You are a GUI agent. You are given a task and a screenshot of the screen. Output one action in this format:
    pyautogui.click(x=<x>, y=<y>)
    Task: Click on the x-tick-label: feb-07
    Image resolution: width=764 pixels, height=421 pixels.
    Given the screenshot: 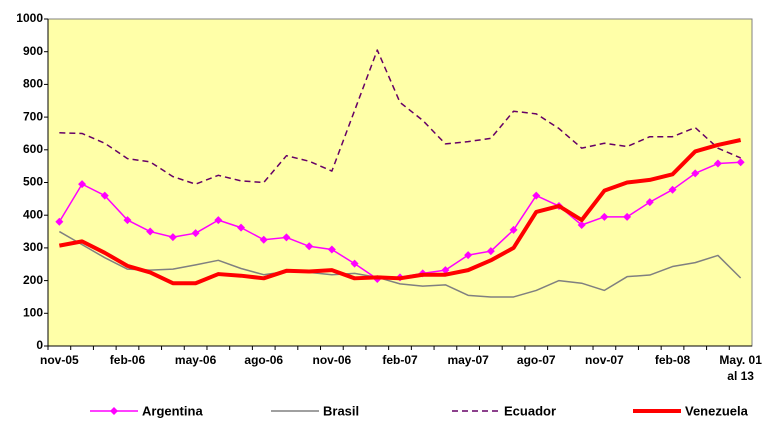 What is the action you would take?
    pyautogui.click(x=400, y=360)
    